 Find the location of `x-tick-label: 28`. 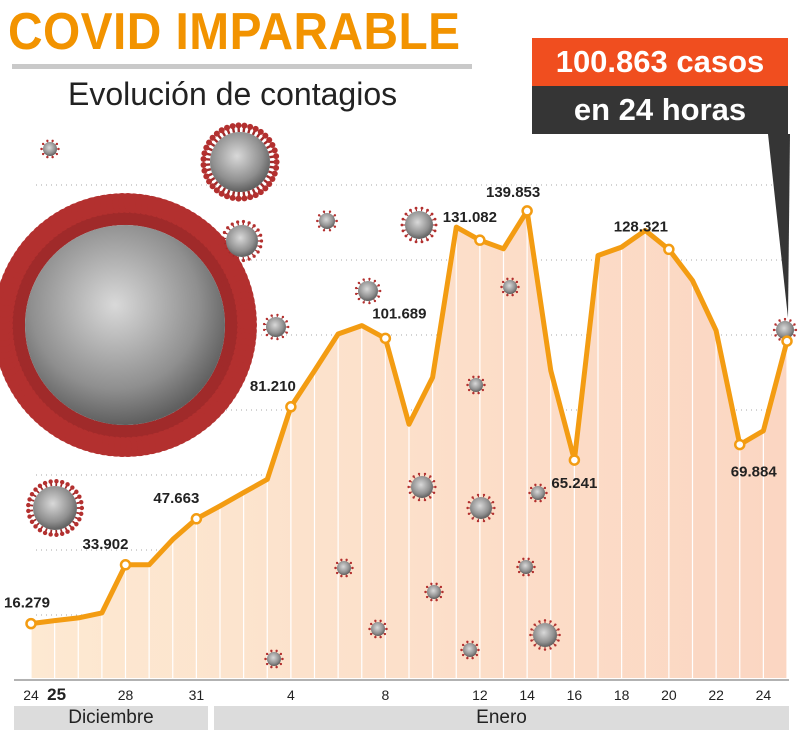

x-tick-label: 28 is located at coordinates (126, 695).